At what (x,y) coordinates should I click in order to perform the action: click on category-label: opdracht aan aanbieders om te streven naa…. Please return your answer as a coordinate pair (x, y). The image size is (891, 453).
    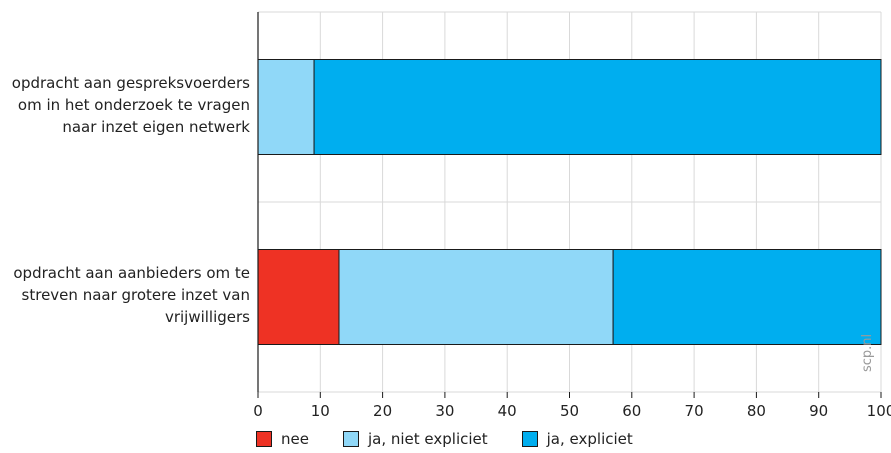
    Looking at the image, I should click on (131, 295).